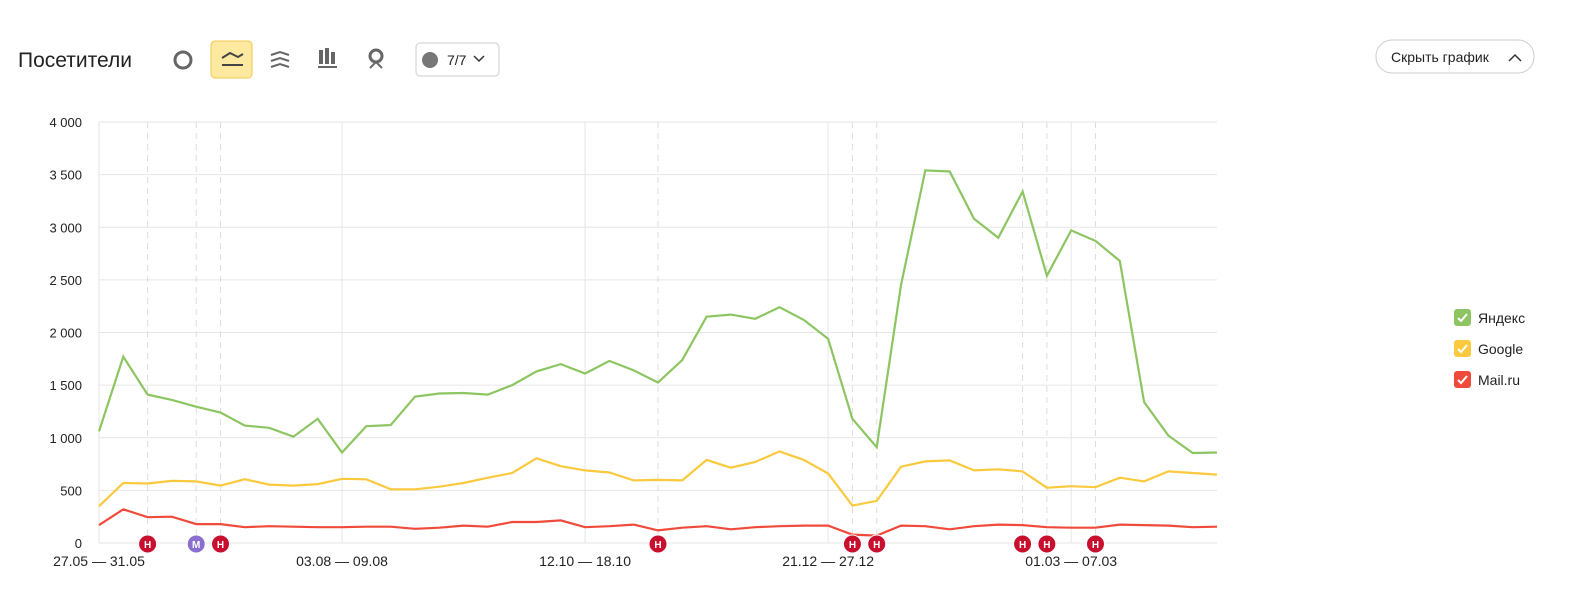 The image size is (1590, 611). I want to click on y-tick-label: 3 000, so click(65, 227).